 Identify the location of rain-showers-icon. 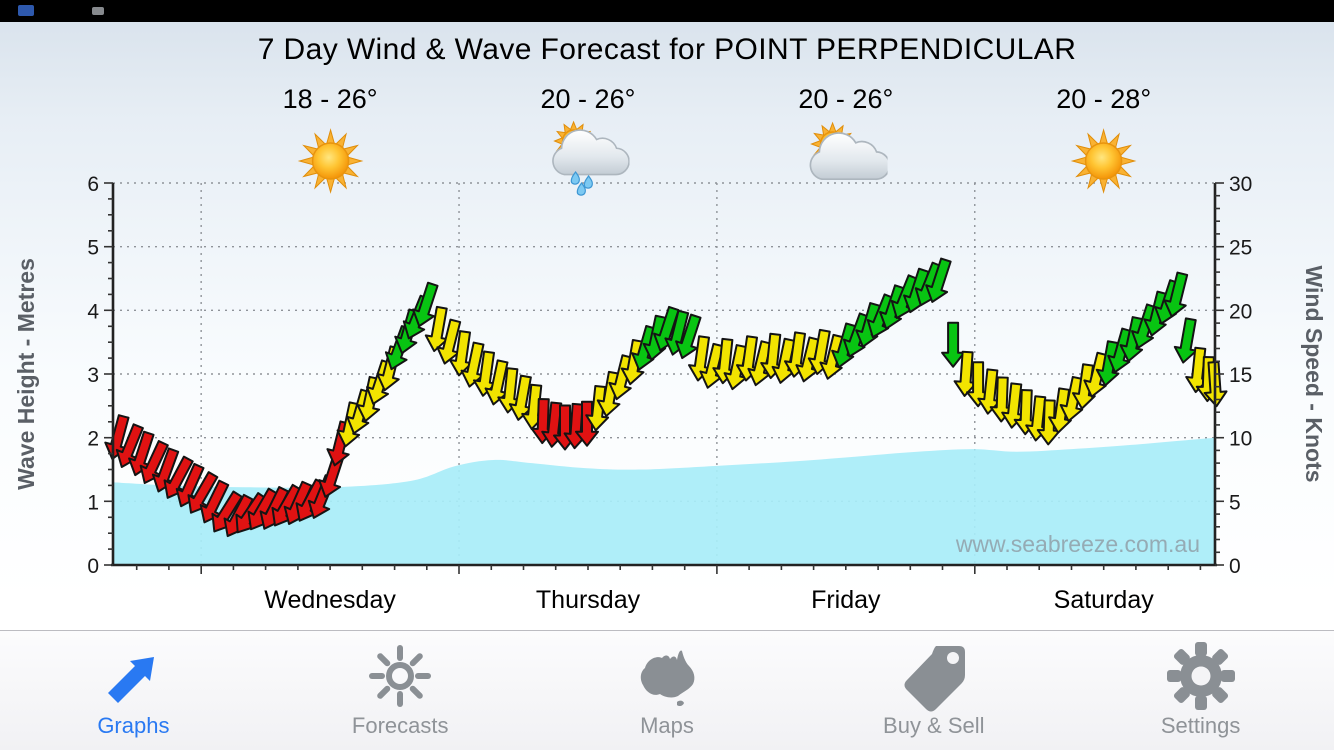
(588, 159).